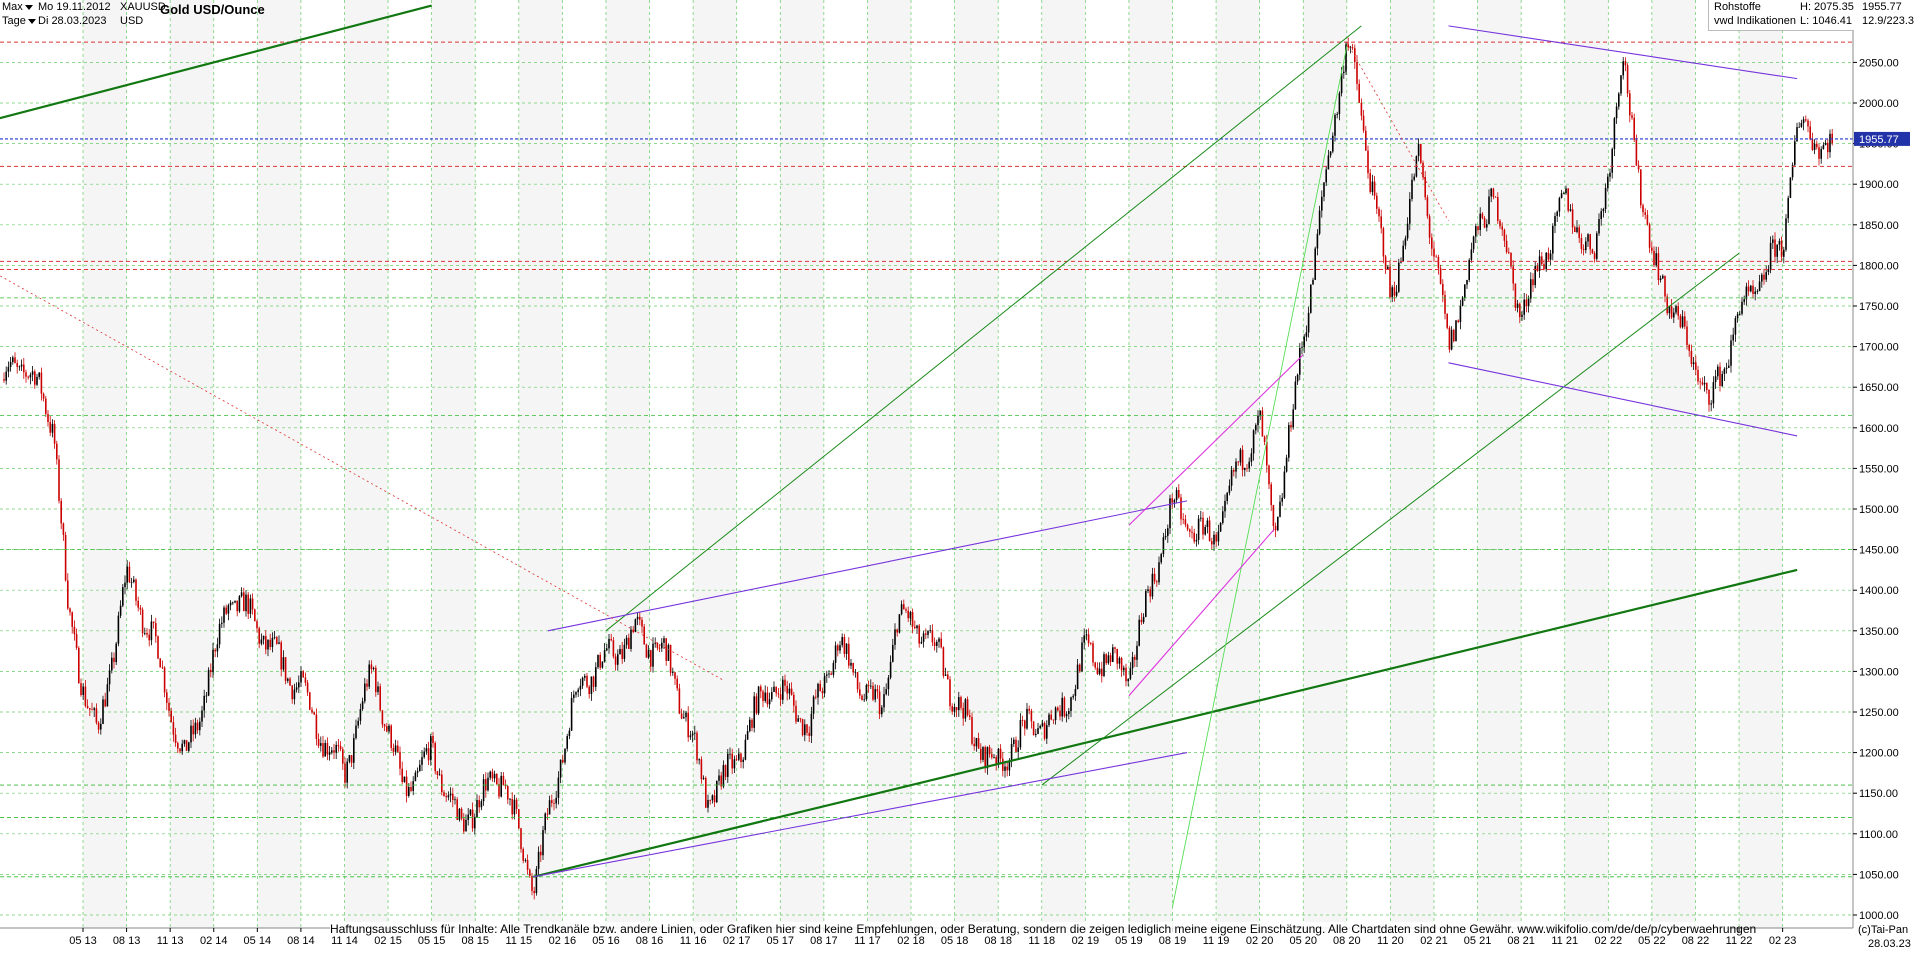  What do you see at coordinates (214, 941) in the screenshot?
I see `x-tick-label: 02 14` at bounding box center [214, 941].